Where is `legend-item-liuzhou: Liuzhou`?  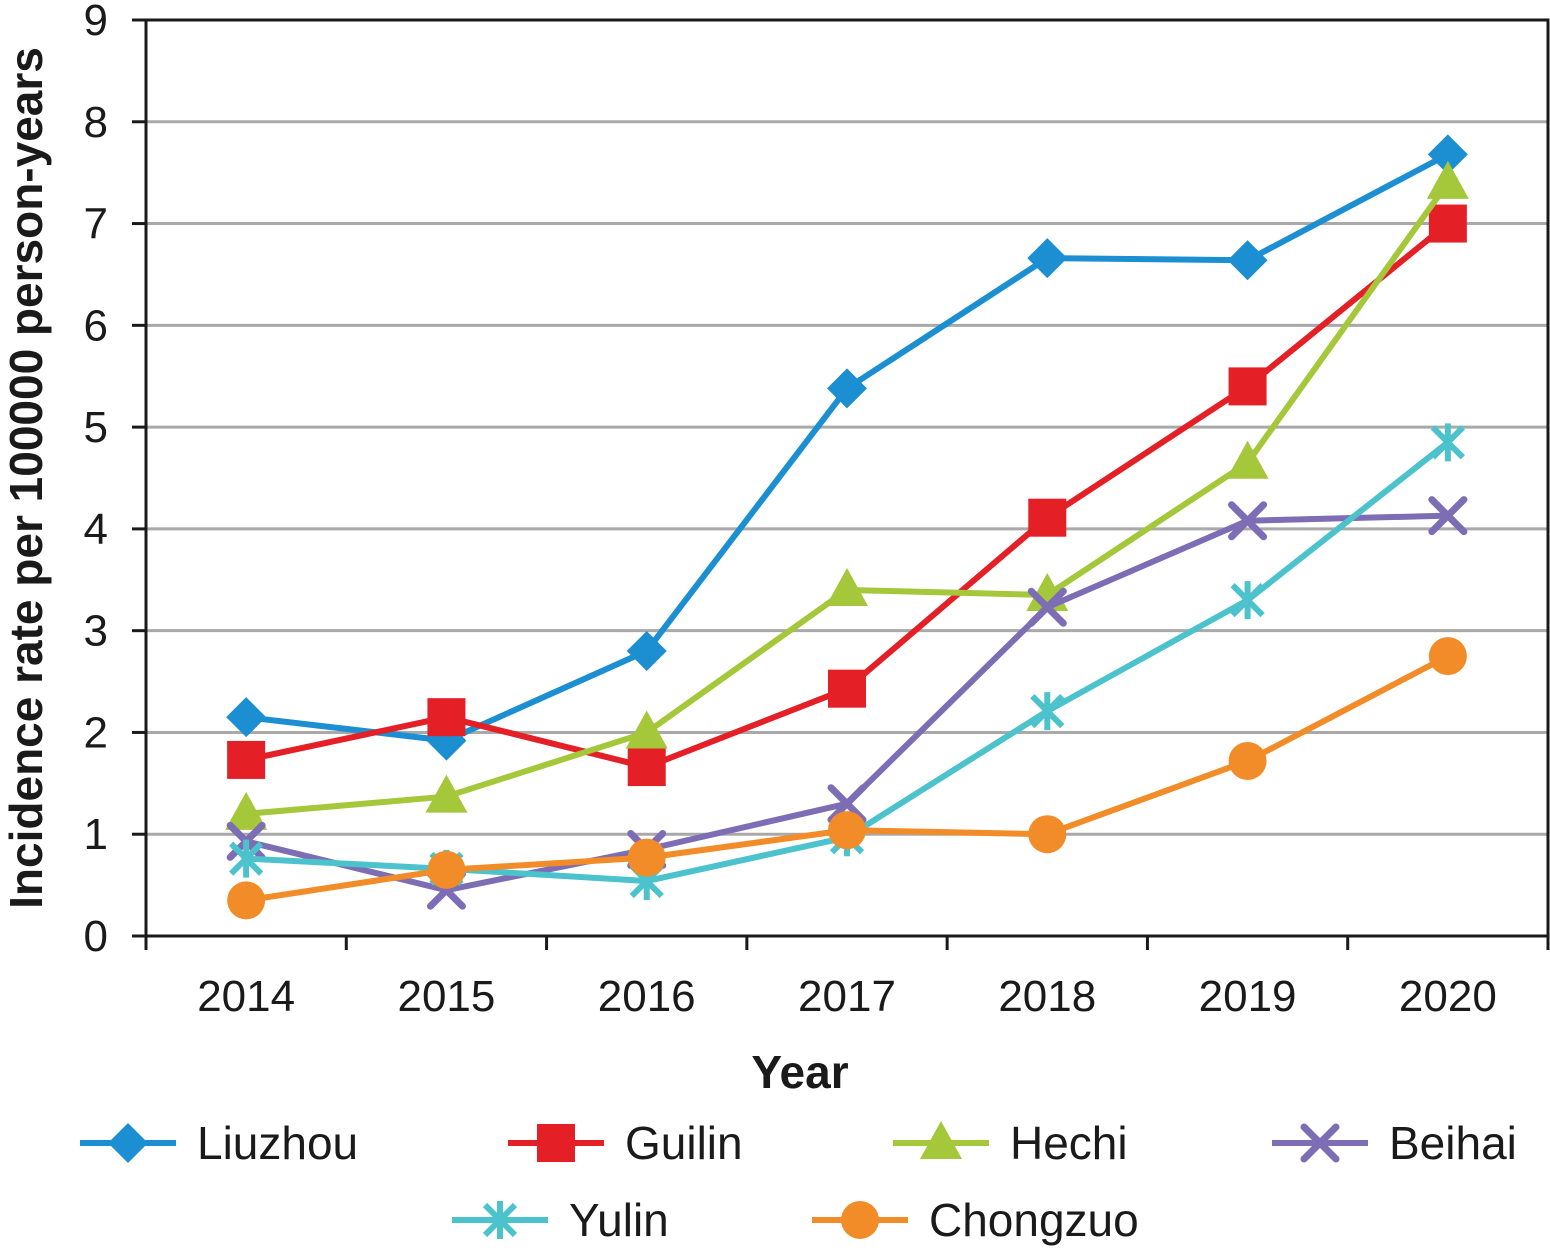
legend-item-liuzhou: Liuzhou is located at coordinates (219, 1143).